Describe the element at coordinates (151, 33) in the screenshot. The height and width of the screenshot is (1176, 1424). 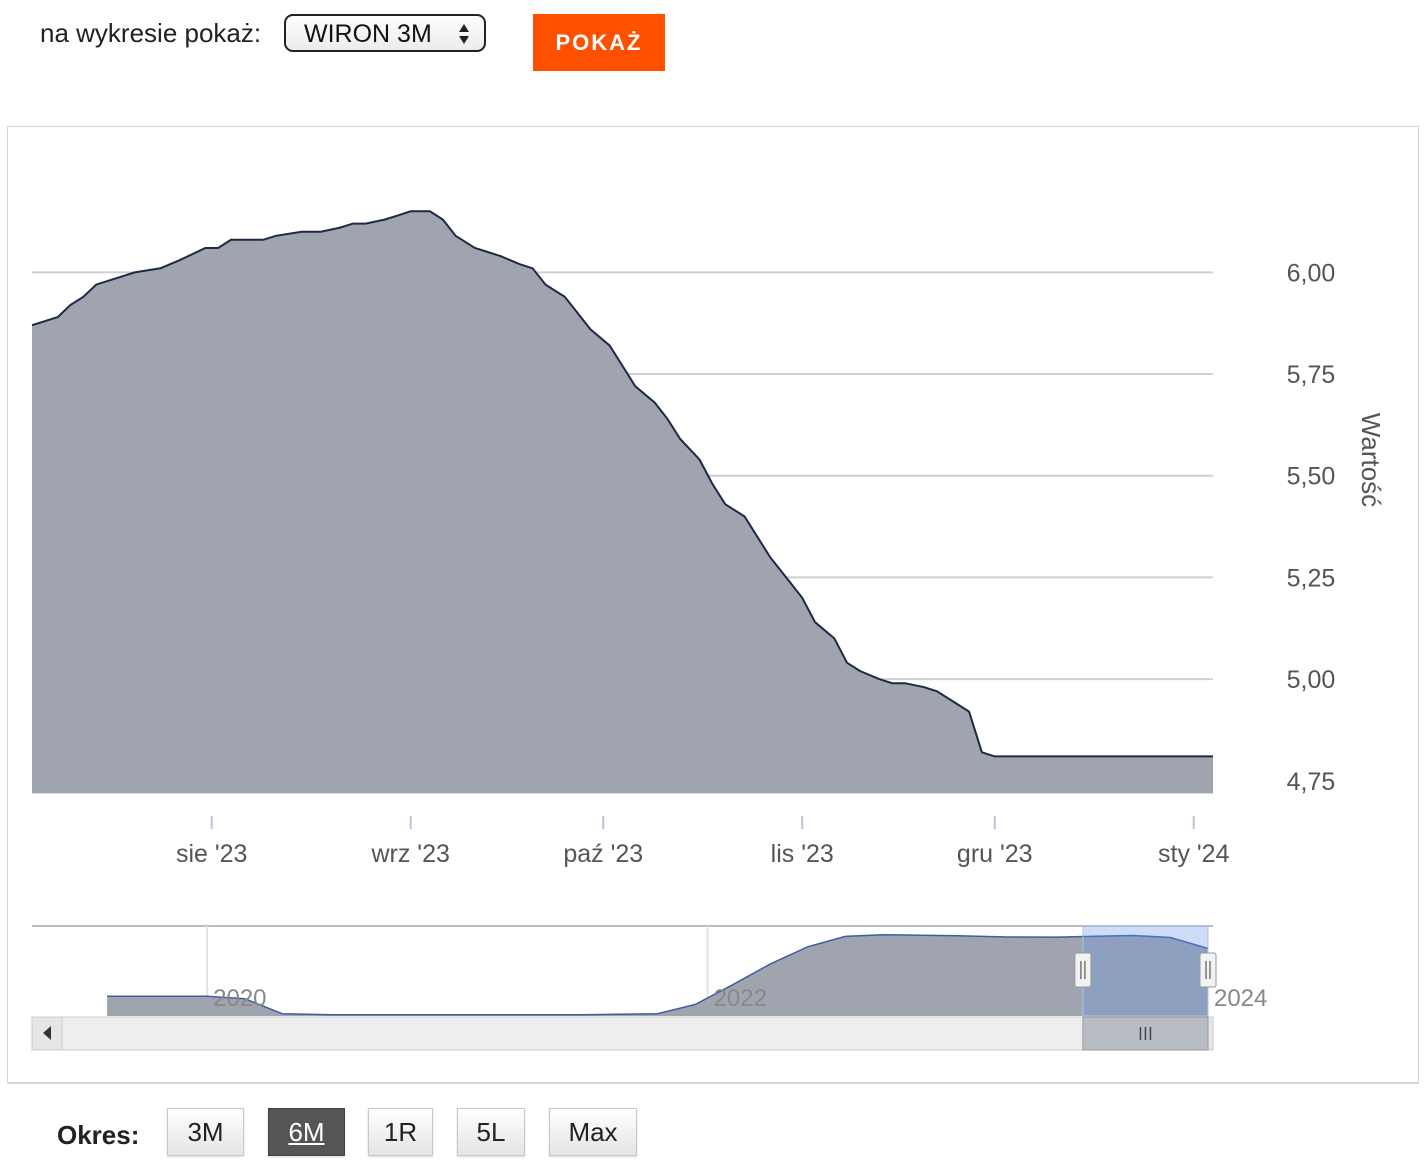
I see `show-on-chart-label: na wykresie pokaż:` at that location.